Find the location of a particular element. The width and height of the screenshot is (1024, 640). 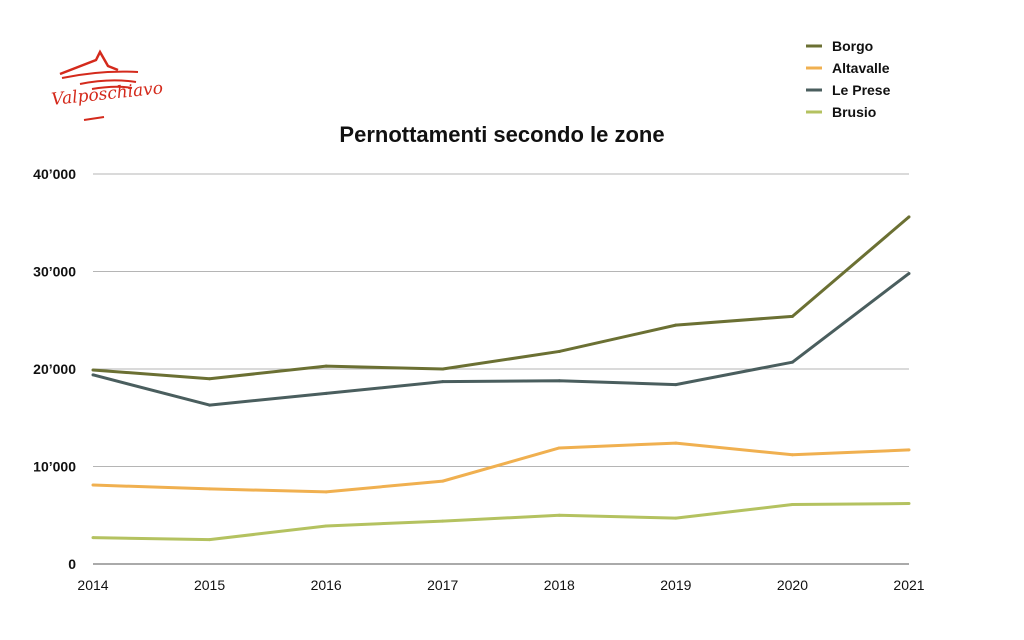

x-tick-label: 2021 is located at coordinates (908, 585).